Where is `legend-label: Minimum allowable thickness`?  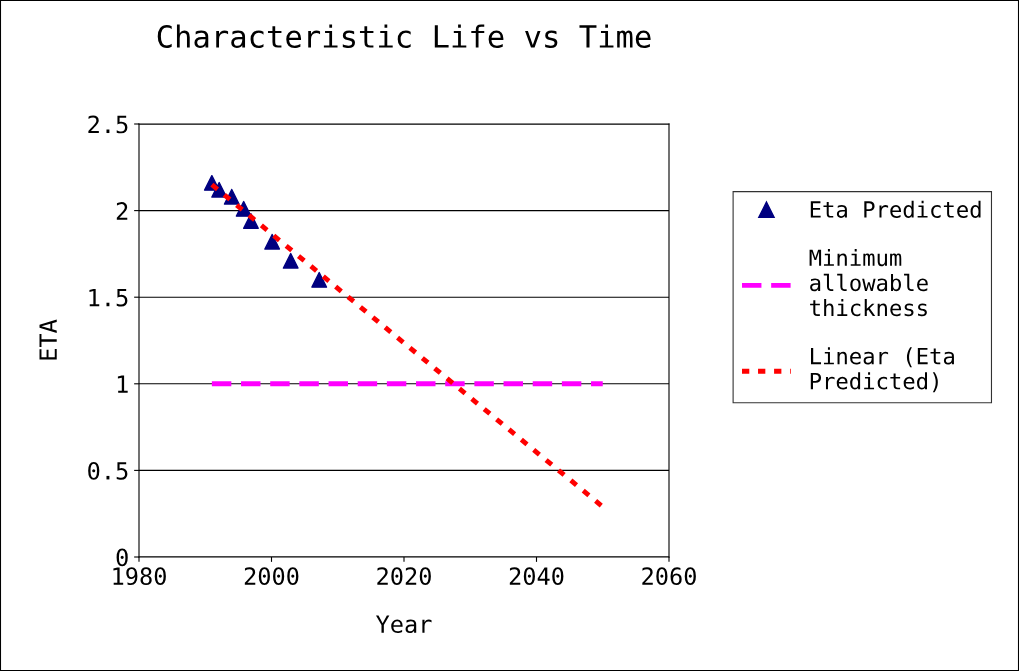 legend-label: Minimum allowable thickness is located at coordinates (868, 282).